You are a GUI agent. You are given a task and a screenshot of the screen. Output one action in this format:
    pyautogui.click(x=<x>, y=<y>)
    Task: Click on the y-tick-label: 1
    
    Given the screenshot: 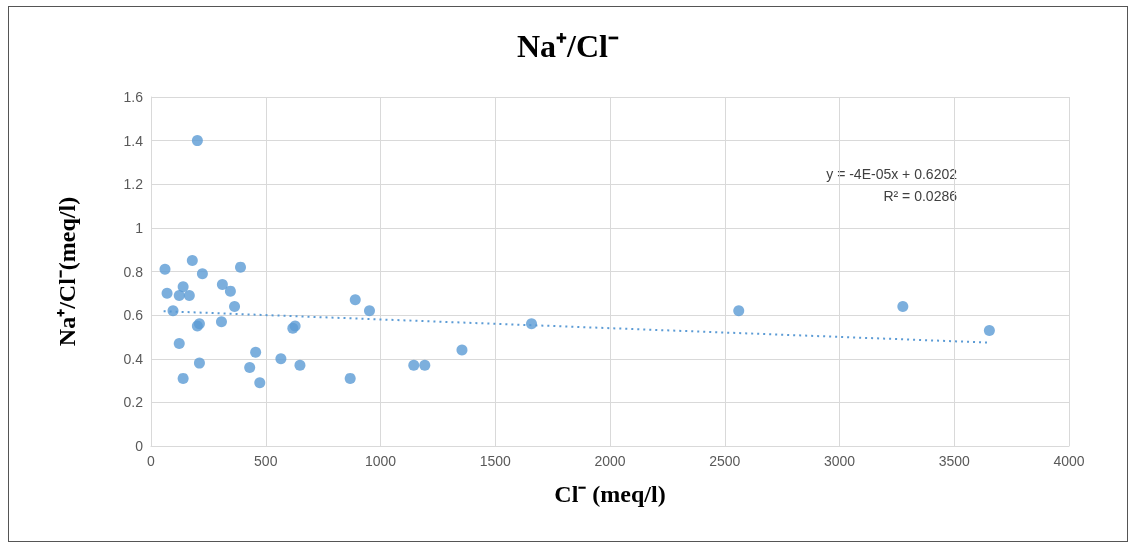 What is the action you would take?
    pyautogui.click(x=139, y=227)
    